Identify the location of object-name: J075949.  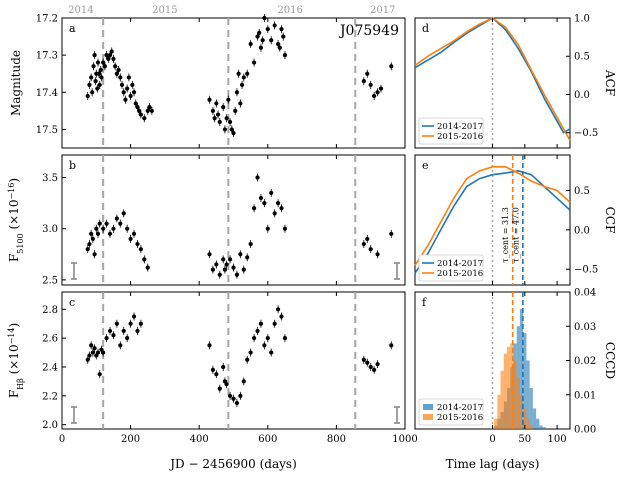
(368, 31).